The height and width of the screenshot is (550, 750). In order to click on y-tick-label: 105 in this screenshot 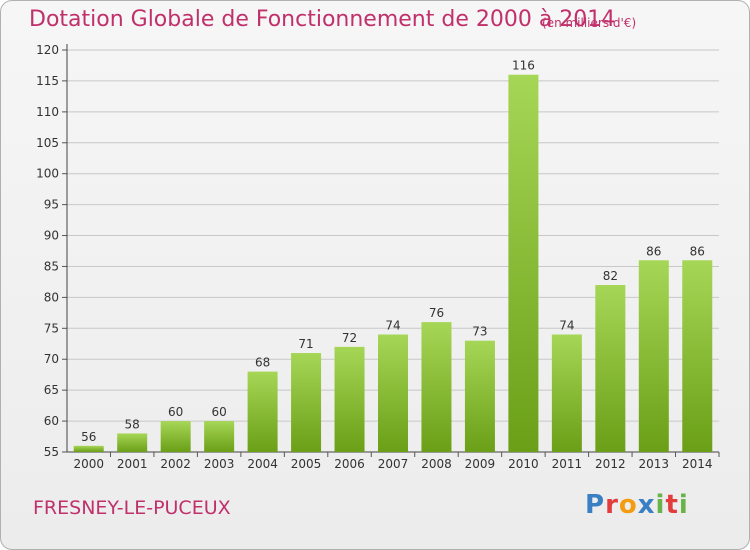, I will do `click(47, 143)`.